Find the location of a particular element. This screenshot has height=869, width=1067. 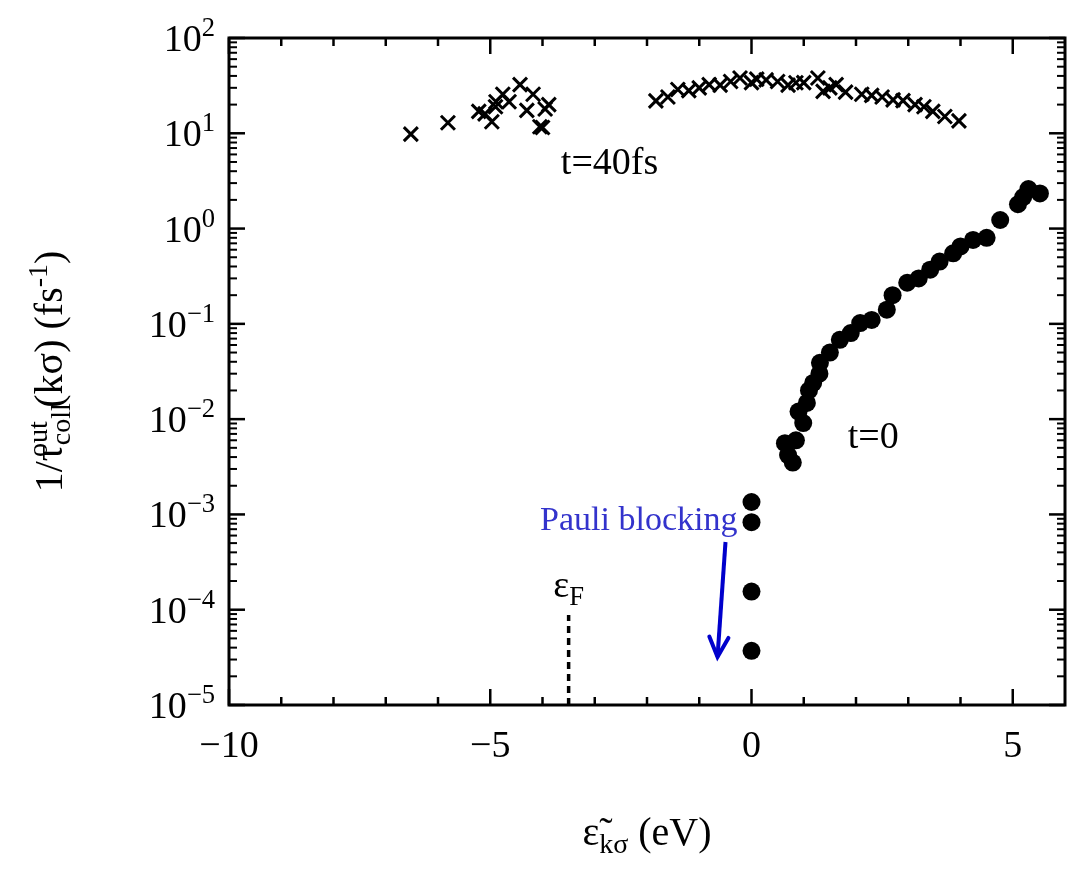

x-axis-title: ε̃$_{kσ}$ (eV) is located at coordinates (647, 834).